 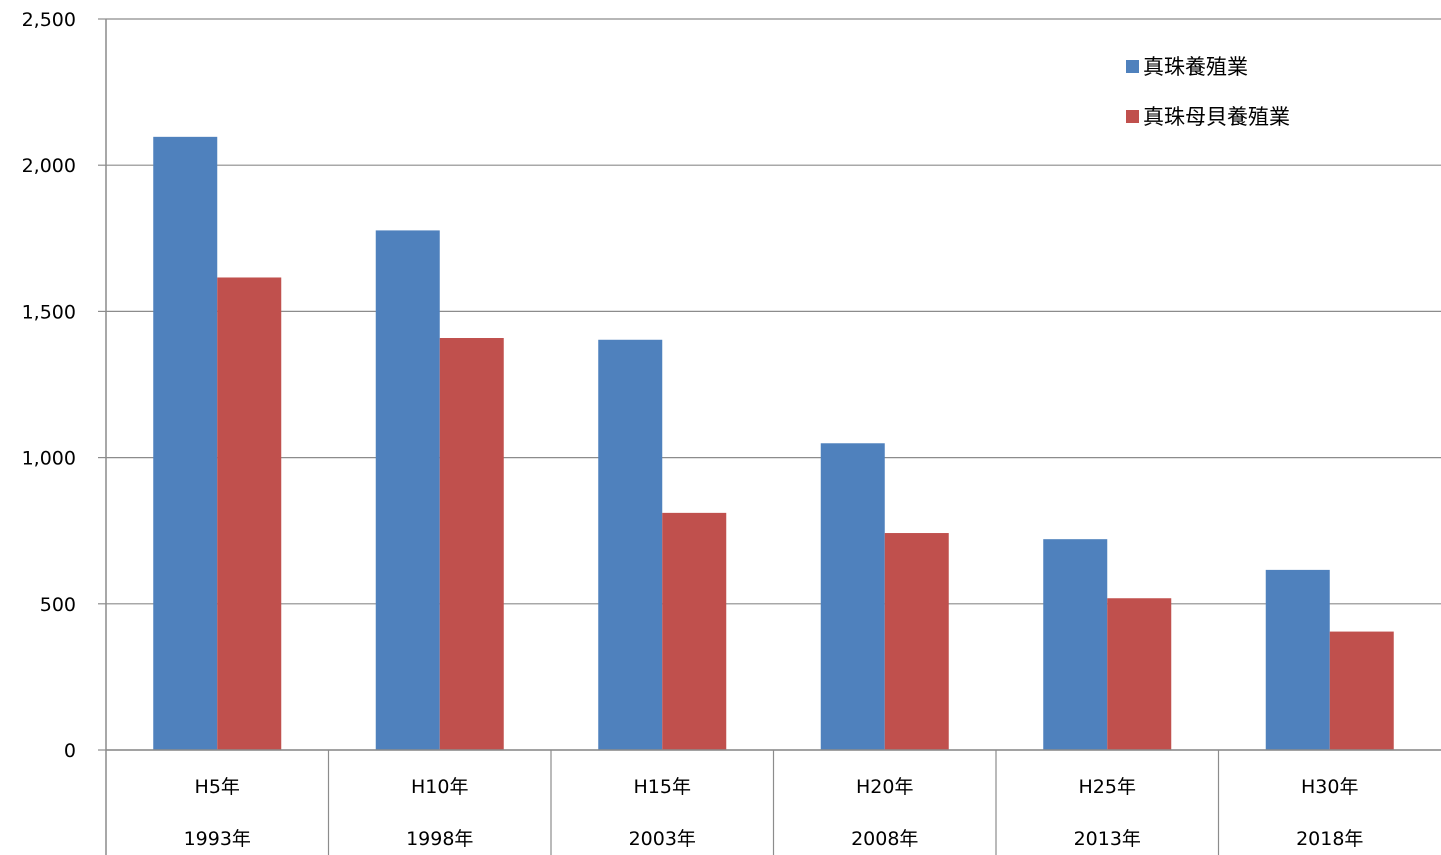 What do you see at coordinates (1329, 839) in the screenshot?
I see `x-year-label-5: 2018年` at bounding box center [1329, 839].